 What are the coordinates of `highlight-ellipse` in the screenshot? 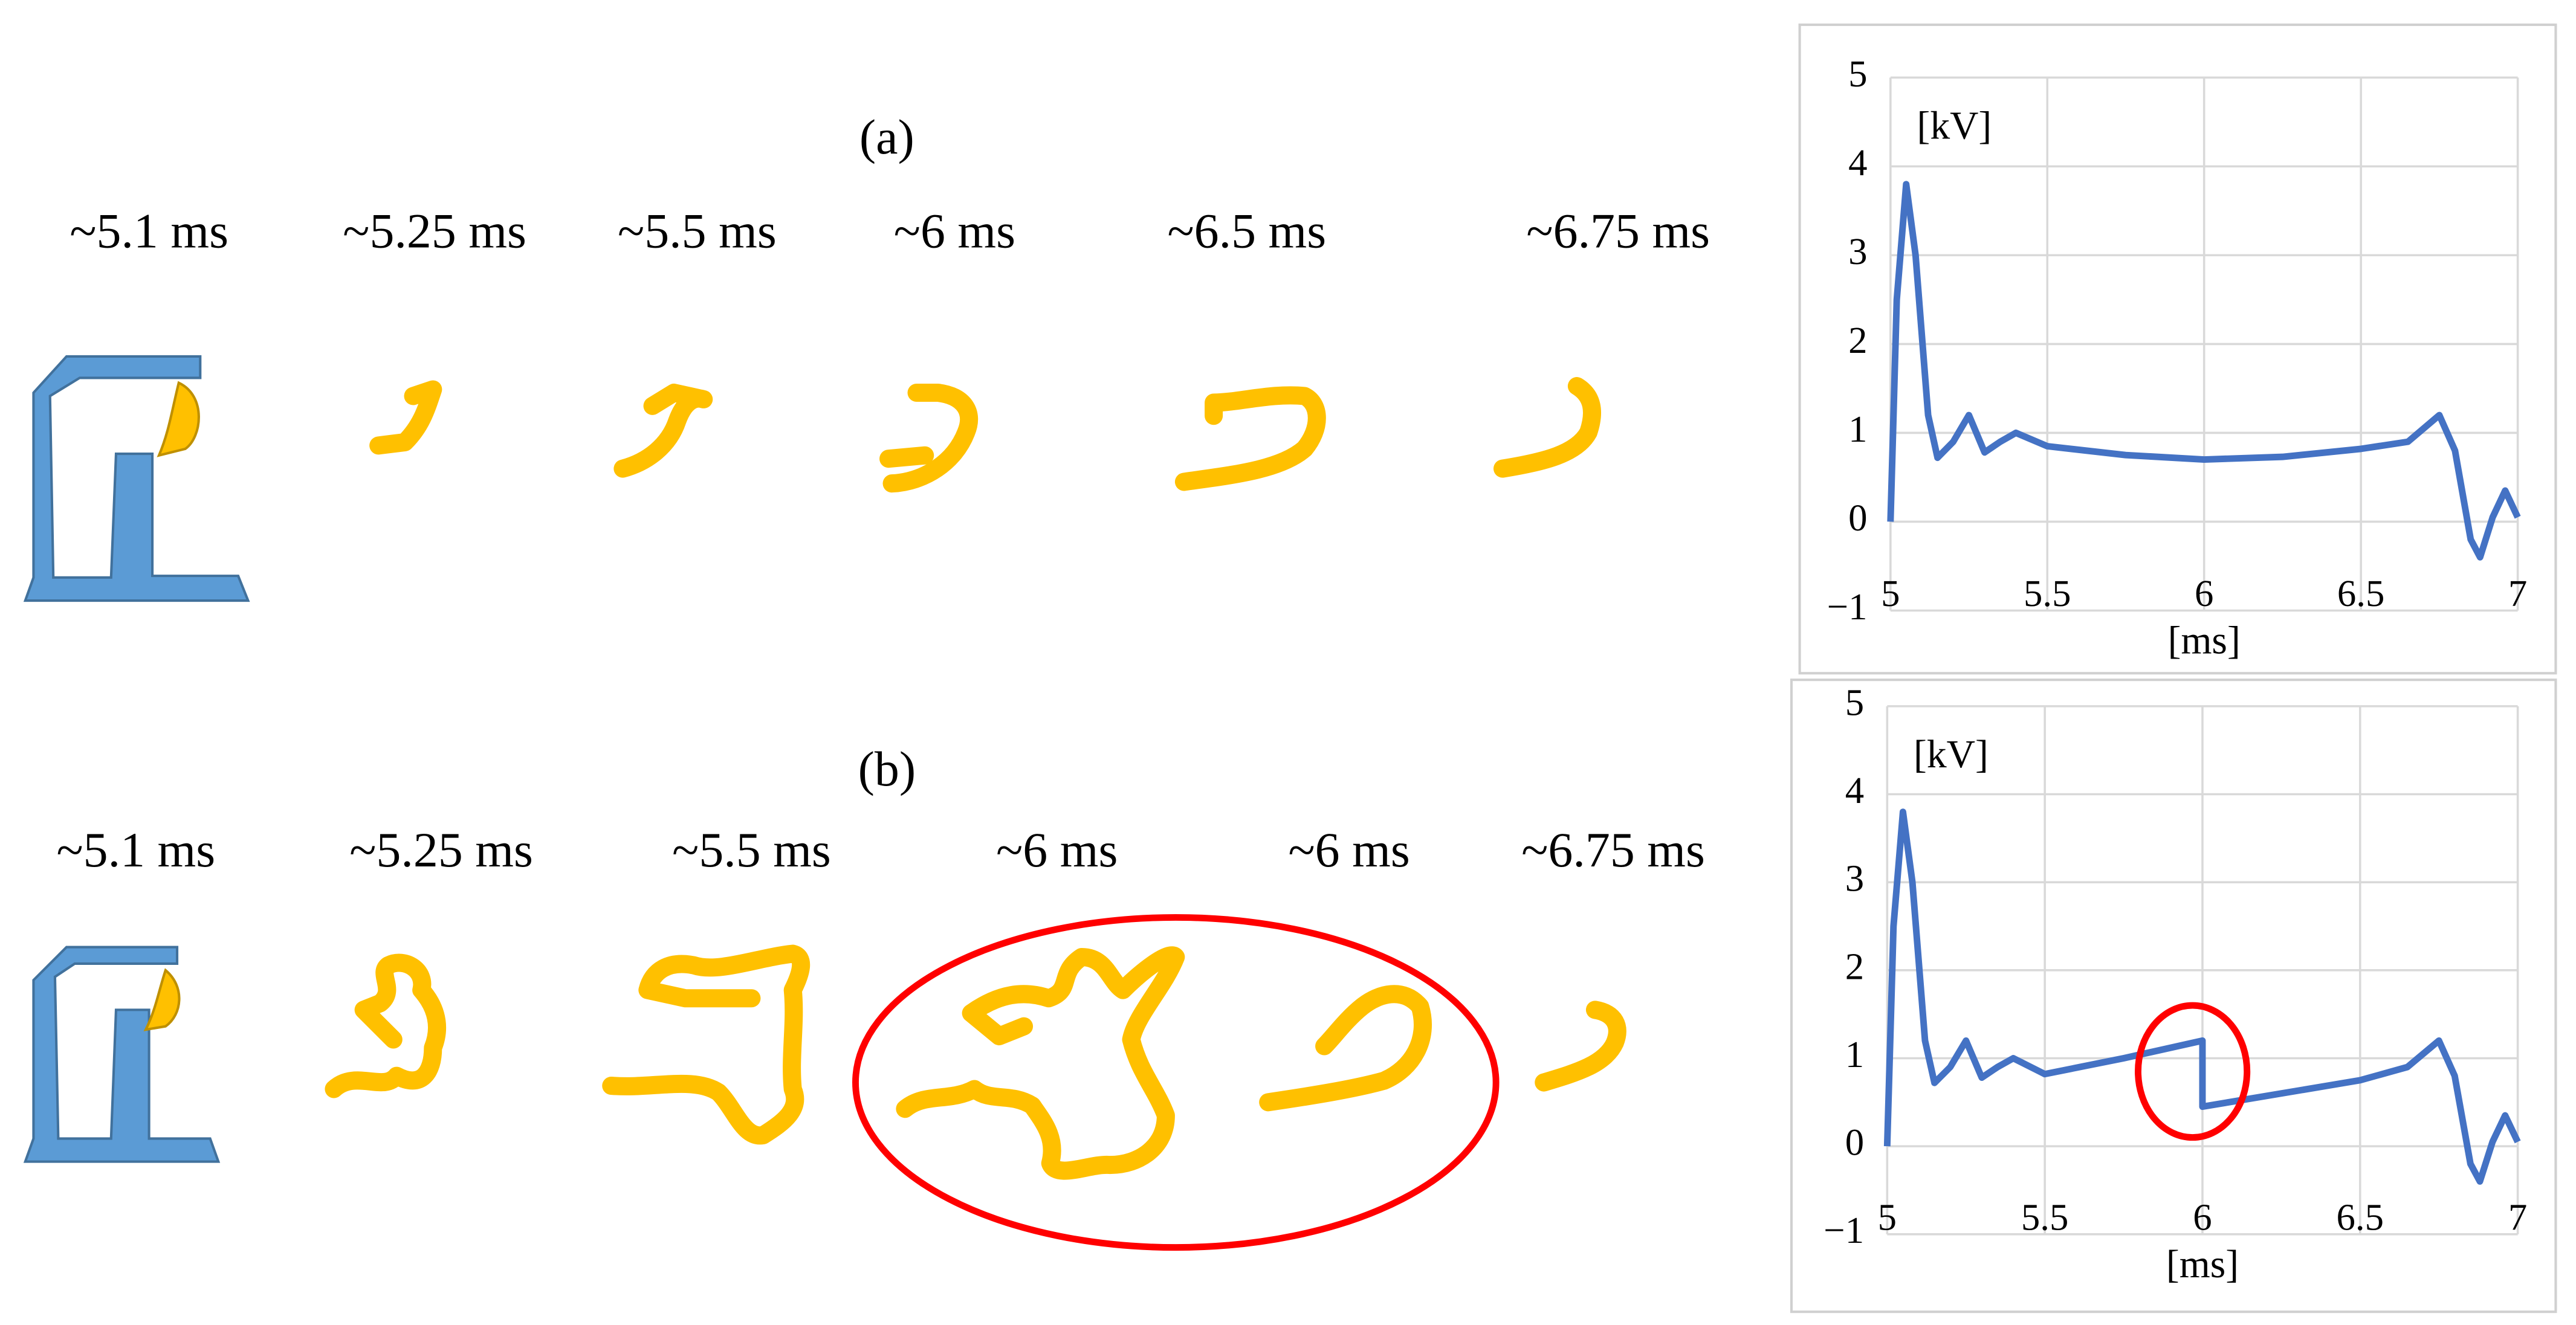 It's located at (1176, 1082).